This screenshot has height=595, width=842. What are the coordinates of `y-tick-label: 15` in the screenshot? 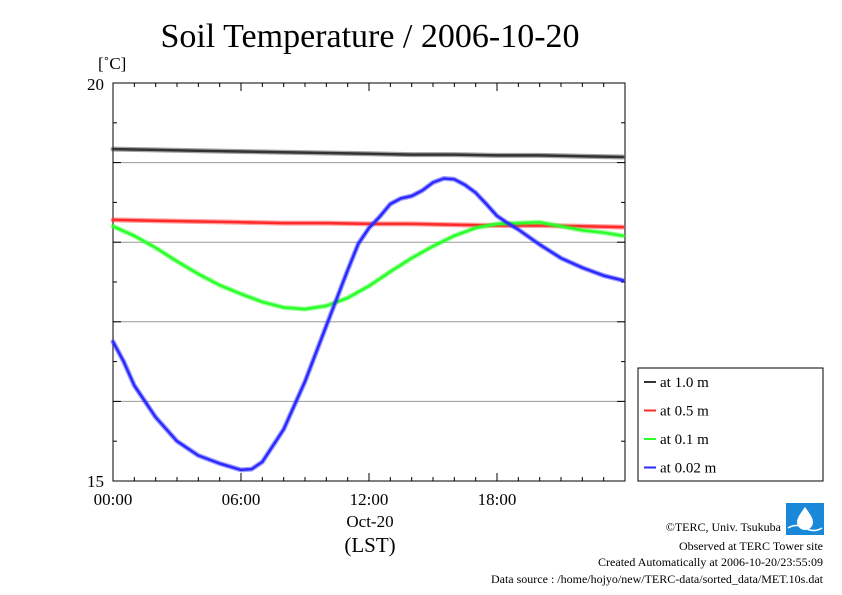 It's located at (95, 481).